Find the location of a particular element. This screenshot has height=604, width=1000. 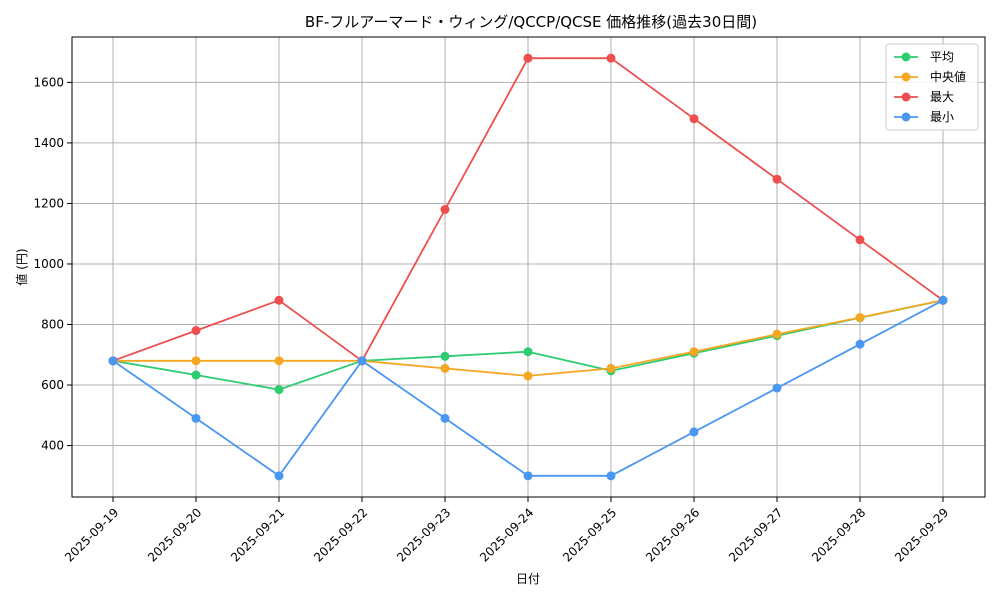

legend-item: 中央値 is located at coordinates (930, 76).